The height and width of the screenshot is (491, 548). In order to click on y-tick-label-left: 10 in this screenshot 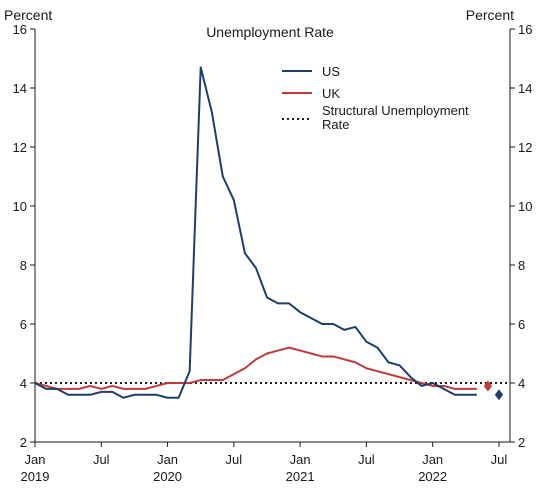, I will do `click(20, 206)`.